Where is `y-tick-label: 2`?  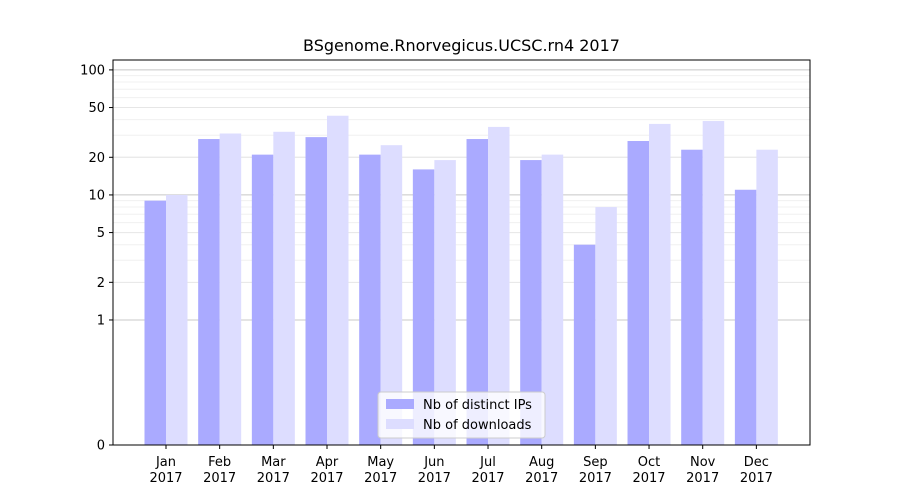
y-tick-label: 2 is located at coordinates (101, 283).